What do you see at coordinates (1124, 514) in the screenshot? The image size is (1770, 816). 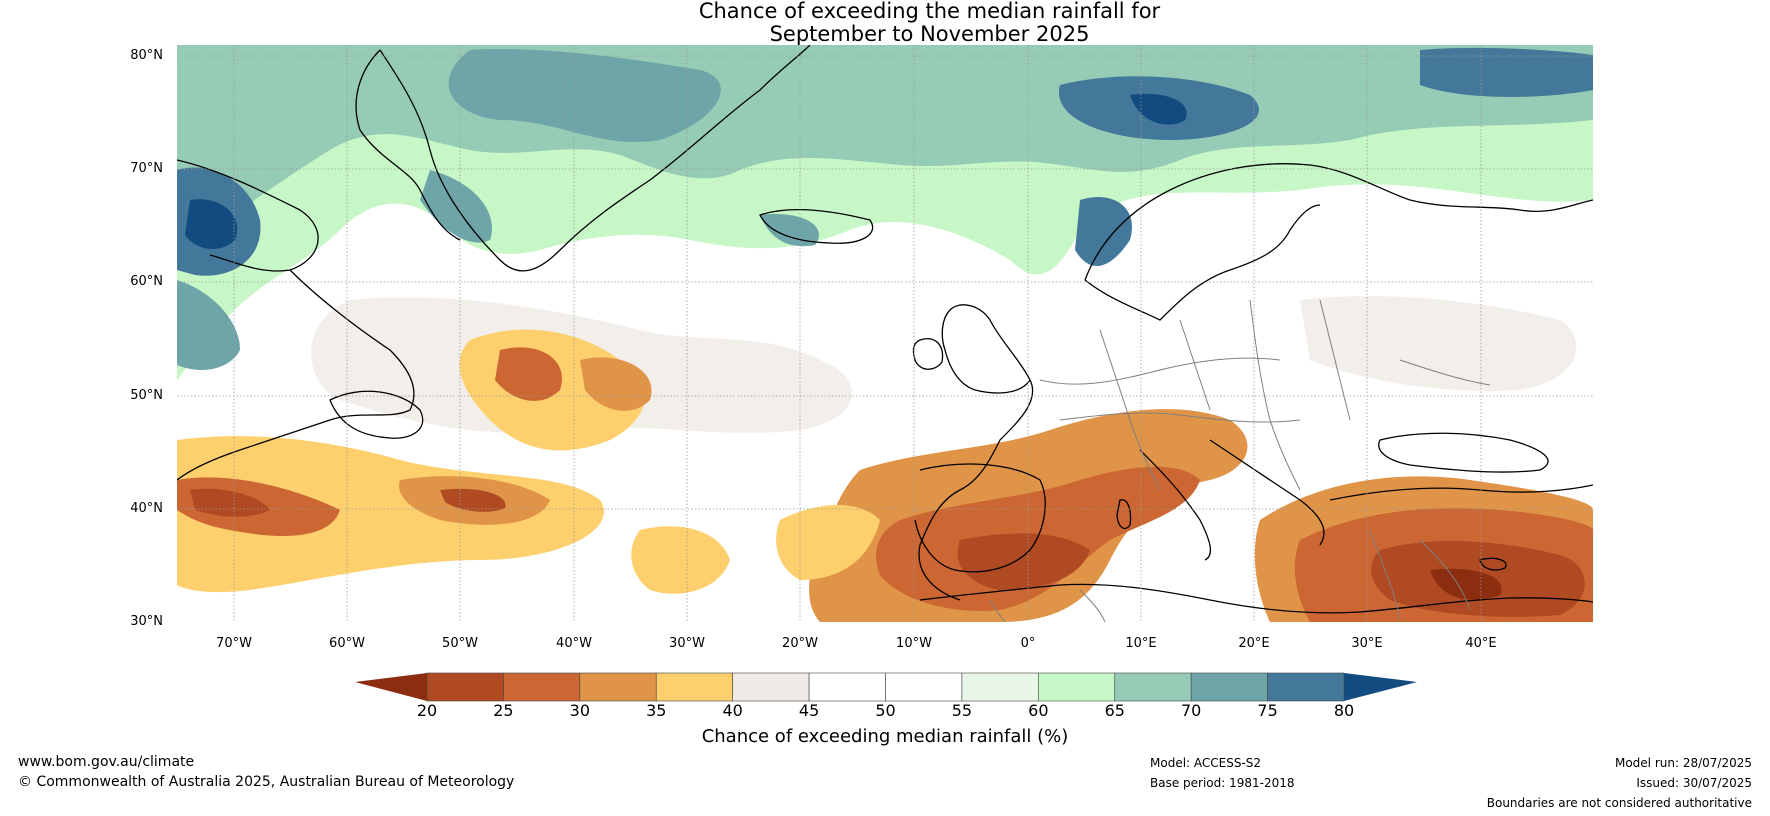 I see `coast-sardinia` at bounding box center [1124, 514].